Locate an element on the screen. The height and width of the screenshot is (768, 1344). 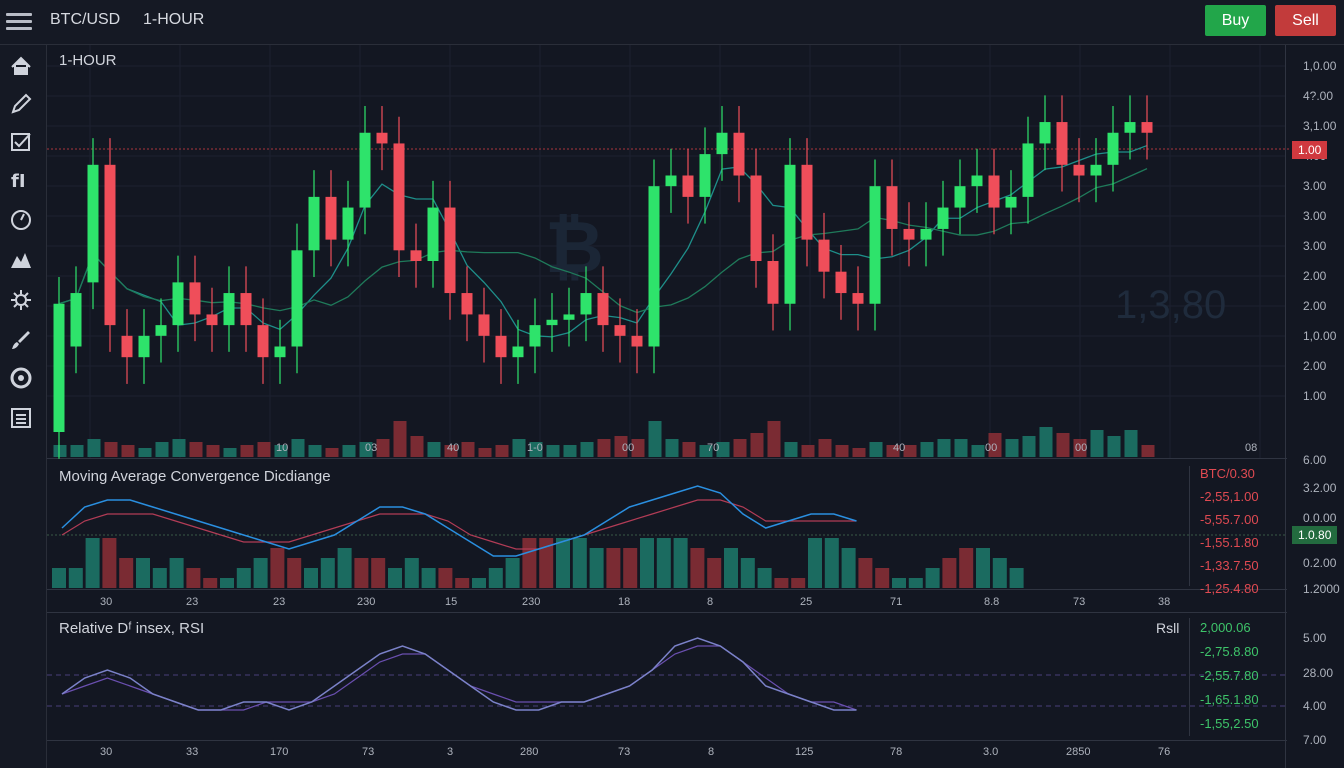
fib-icon: fI is located at coordinates (21, 180).